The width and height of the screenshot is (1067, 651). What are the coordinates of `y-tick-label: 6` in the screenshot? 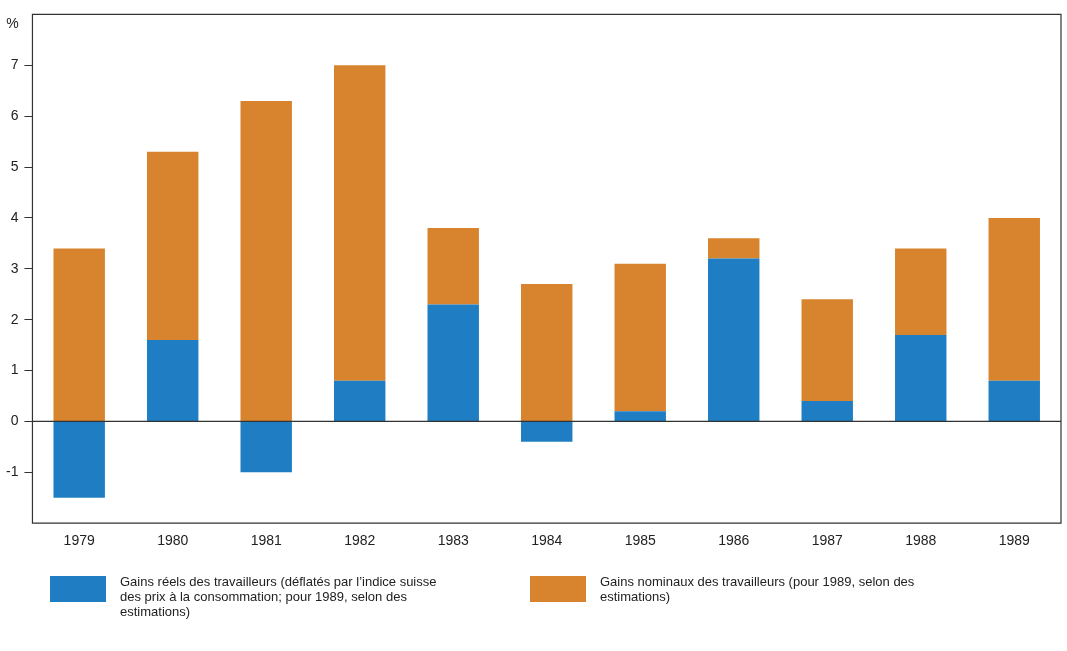 It's located at (14, 115).